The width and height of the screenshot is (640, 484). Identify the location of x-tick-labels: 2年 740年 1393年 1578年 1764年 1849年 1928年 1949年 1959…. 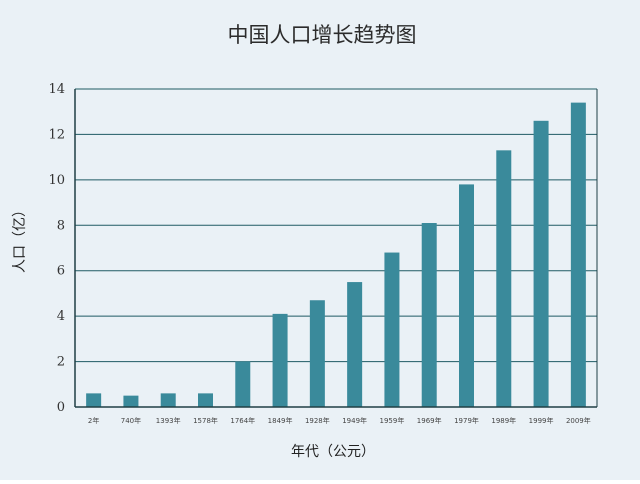
(339, 420).